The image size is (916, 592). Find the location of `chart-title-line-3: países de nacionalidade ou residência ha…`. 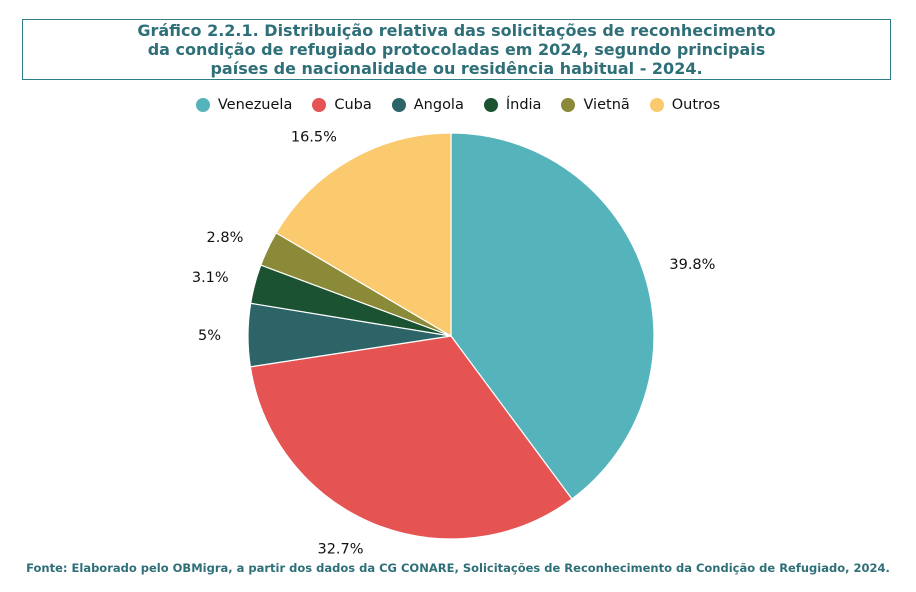

chart-title-line-3: países de nacionalidade ou residência ha… is located at coordinates (456, 68).